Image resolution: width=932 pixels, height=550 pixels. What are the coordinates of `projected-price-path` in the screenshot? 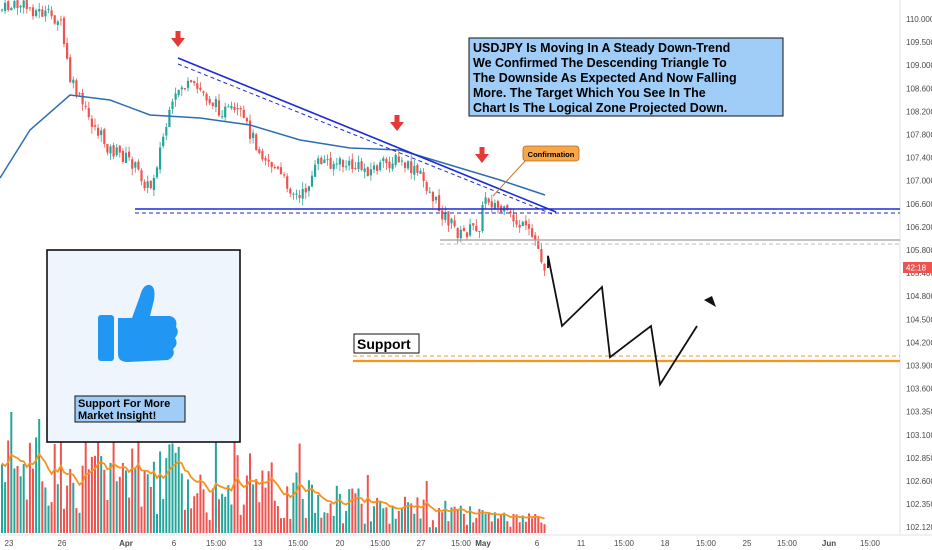 It's located at (622, 321).